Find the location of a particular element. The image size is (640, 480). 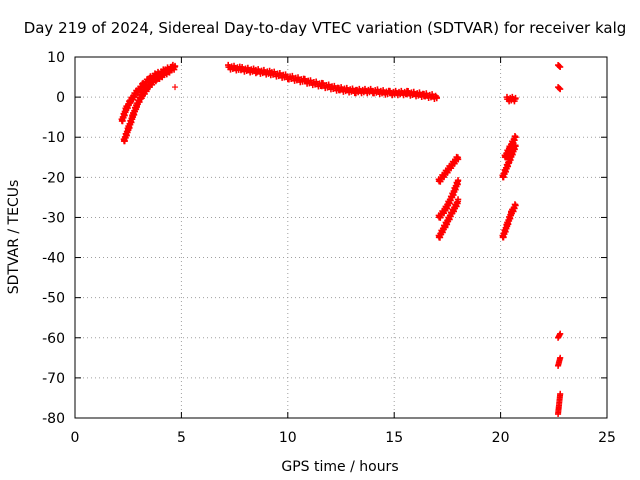

y-tick-label: -70 is located at coordinates (53, 379).